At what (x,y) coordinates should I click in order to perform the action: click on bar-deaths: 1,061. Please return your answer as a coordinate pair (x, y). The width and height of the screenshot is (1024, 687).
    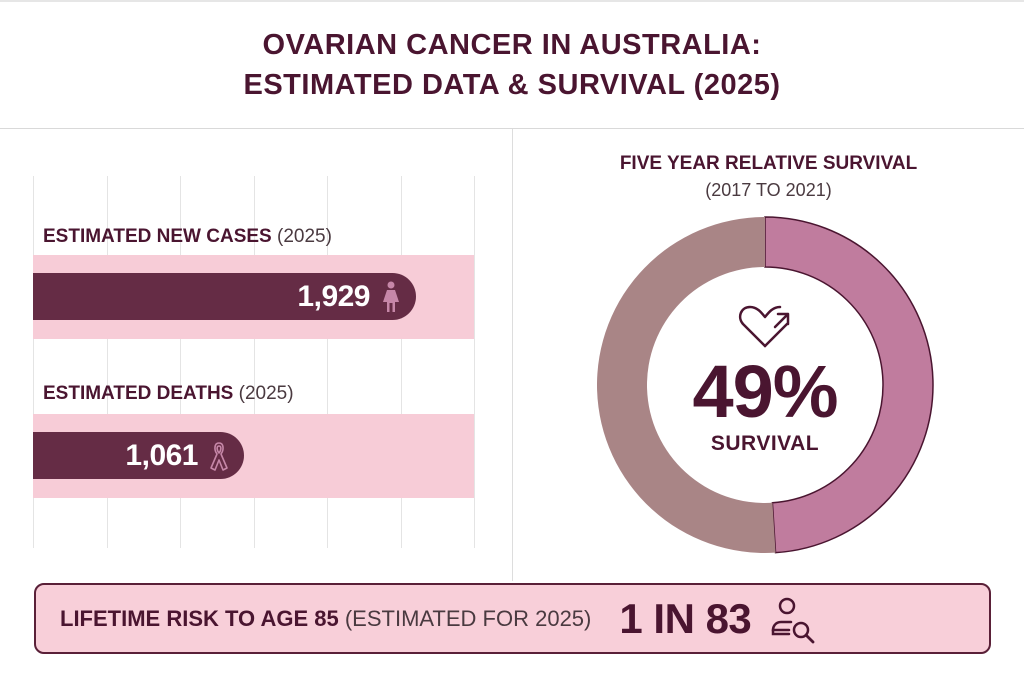
    Looking at the image, I should click on (138, 455).